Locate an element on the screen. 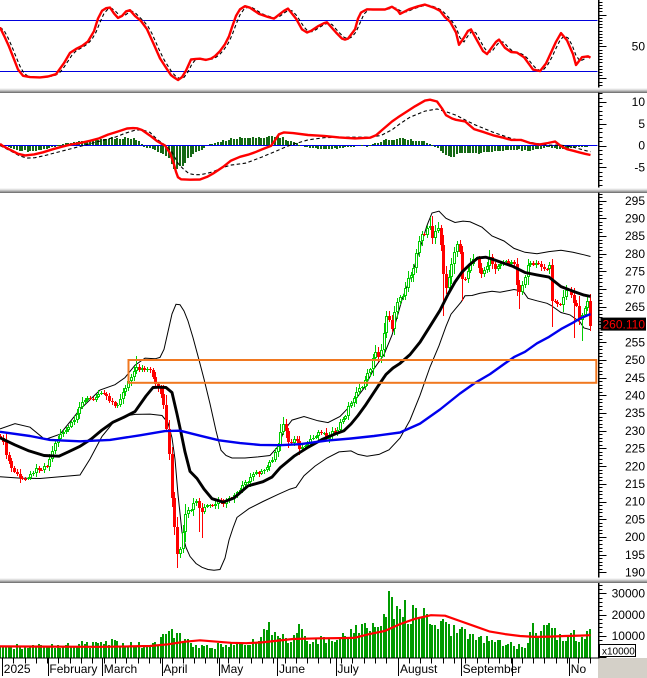  svg-text: 290 is located at coordinates (635, 219).